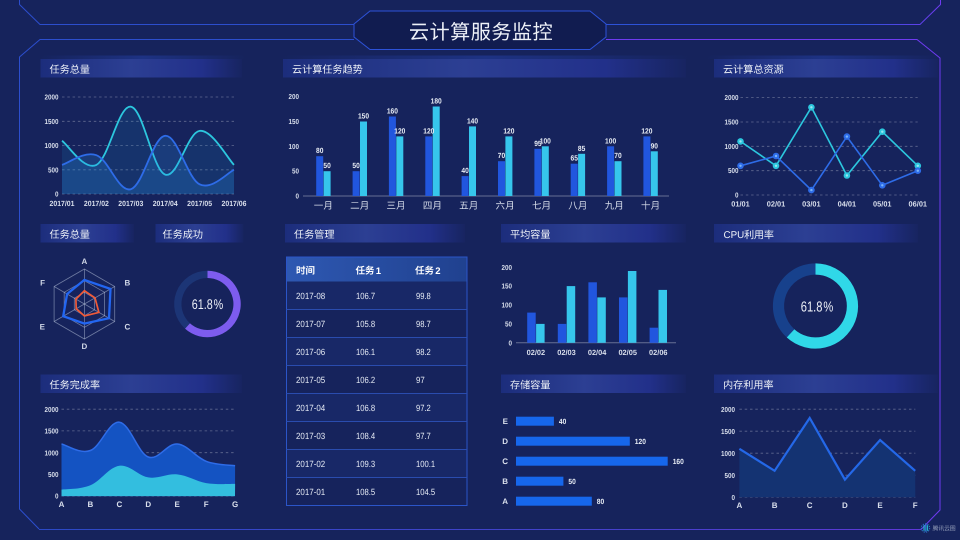  Describe the element at coordinates (235, 504) in the screenshot. I see `svg-text: G` at that location.